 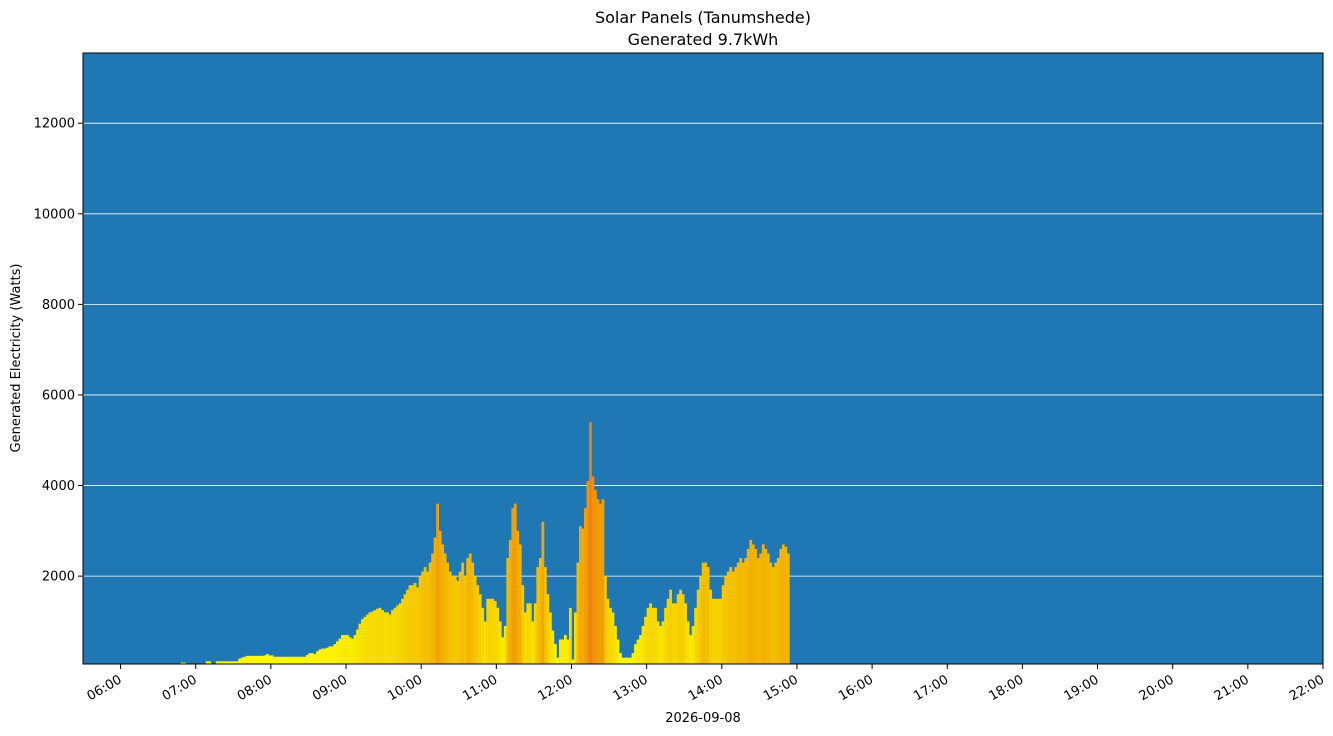 What do you see at coordinates (556, 688) in the screenshot?
I see `x-tick-label: 12:00` at bounding box center [556, 688].